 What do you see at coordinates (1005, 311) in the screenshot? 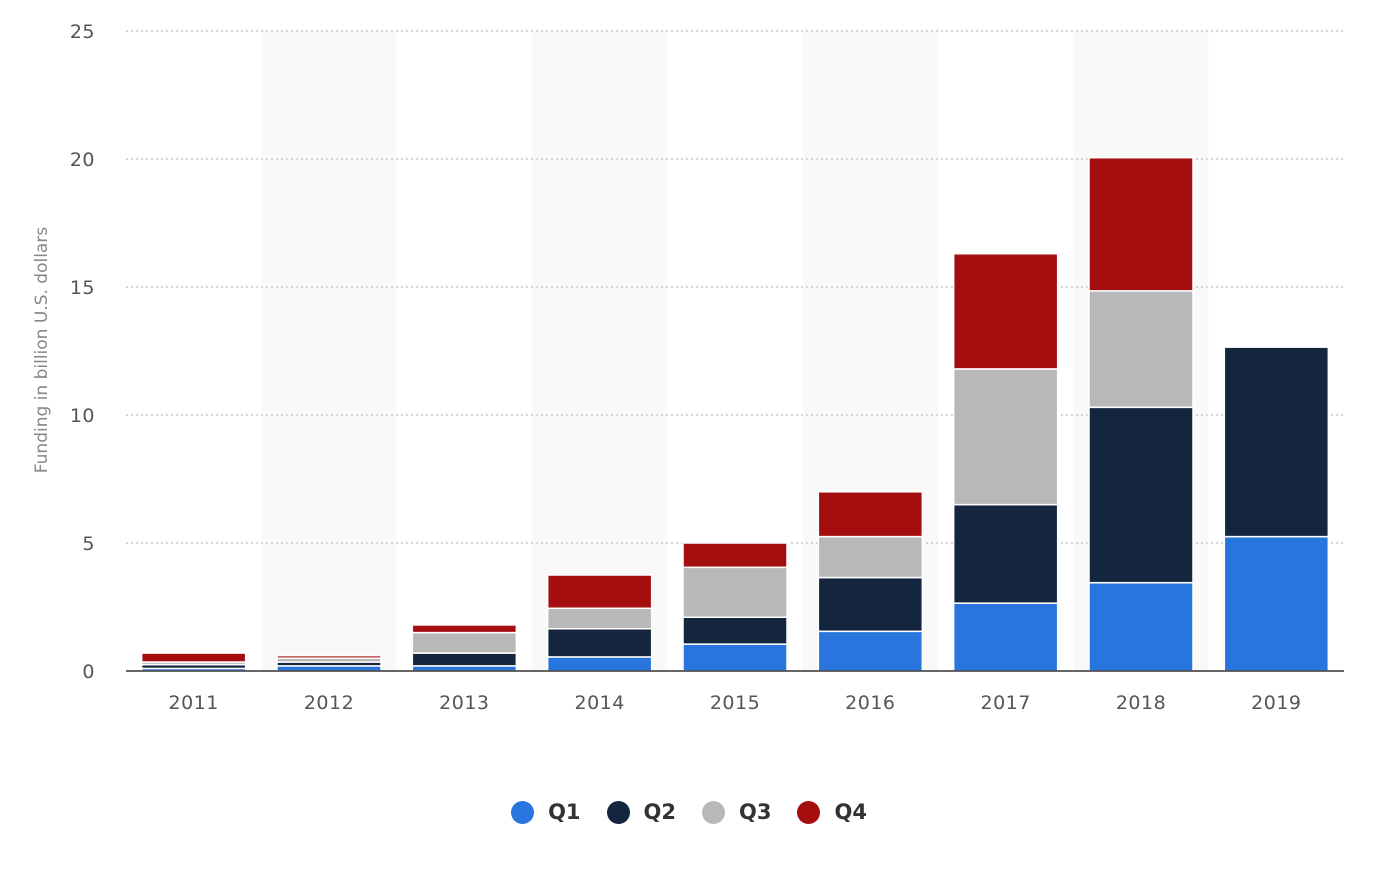
I see `bar-segment-q4-2017` at bounding box center [1005, 311].